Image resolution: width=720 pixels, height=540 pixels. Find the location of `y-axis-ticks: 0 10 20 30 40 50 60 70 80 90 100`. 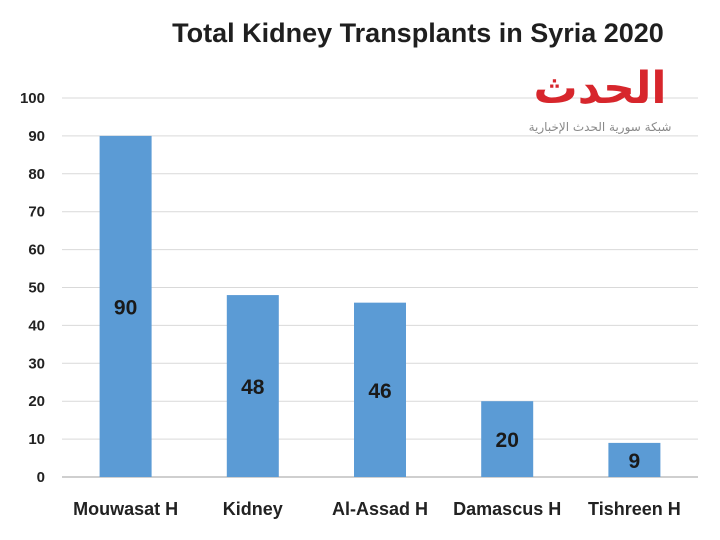

y-axis-ticks: 0 10 20 30 40 50 60 70 80 90 100 is located at coordinates (32, 288).